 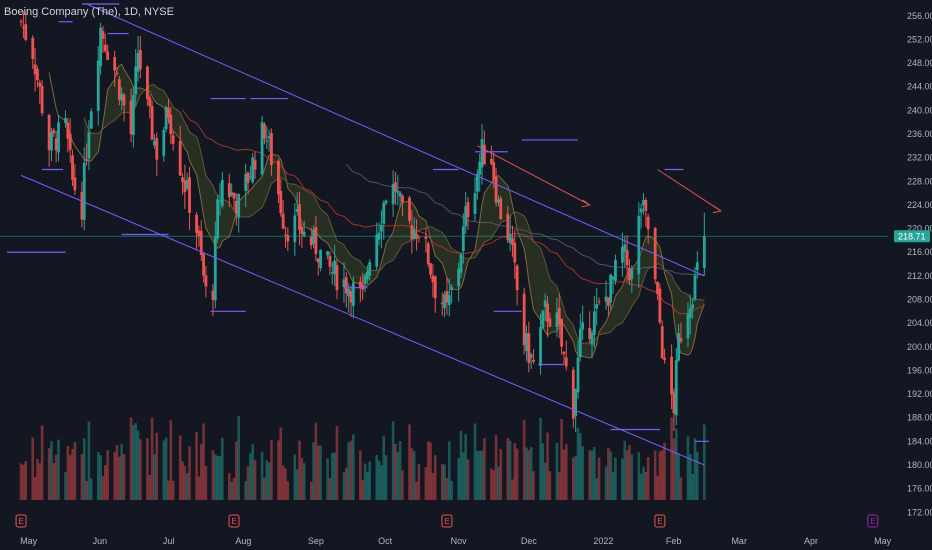 What do you see at coordinates (919, 205) in the screenshot?
I see `y-tick-label: 224.00` at bounding box center [919, 205].